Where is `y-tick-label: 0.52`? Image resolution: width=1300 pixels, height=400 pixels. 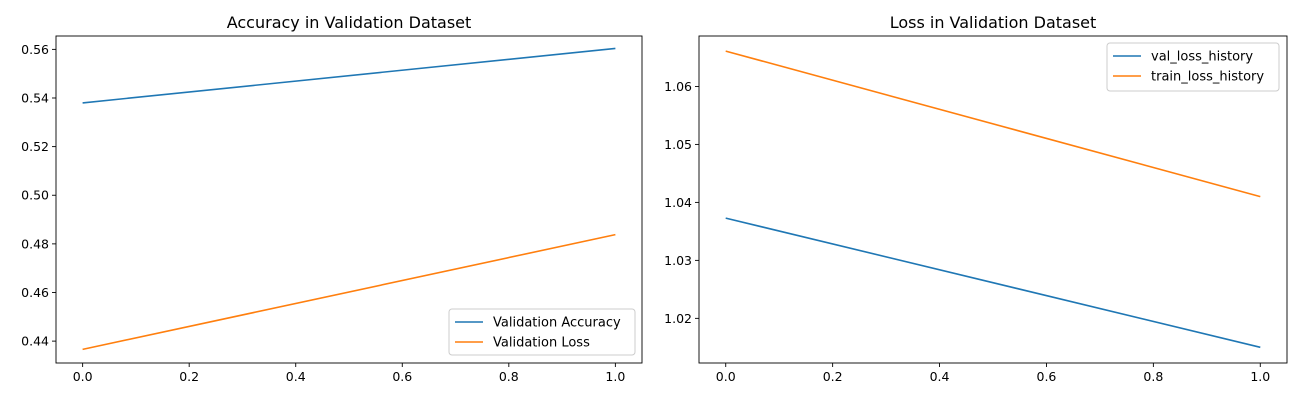
y-tick-label: 0.52 is located at coordinates (35, 146).